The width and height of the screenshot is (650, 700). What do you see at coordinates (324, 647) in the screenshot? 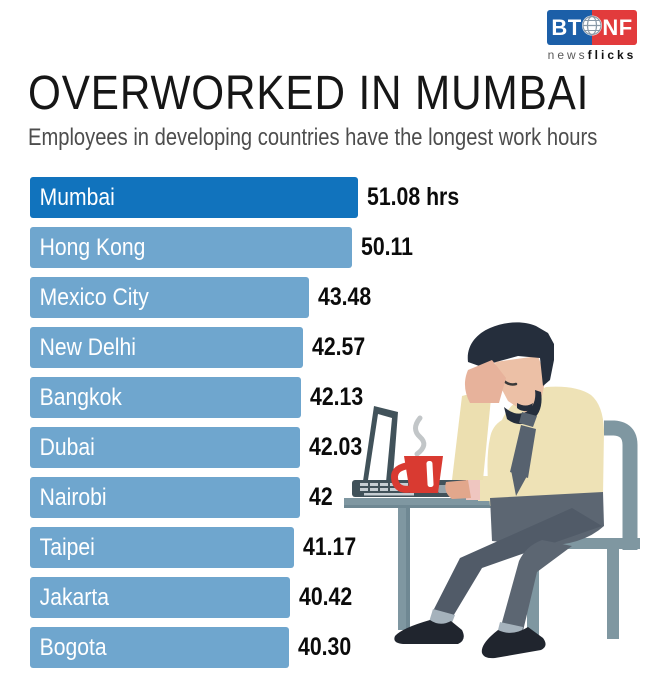
I see `bar-value: 40.30` at bounding box center [324, 647].